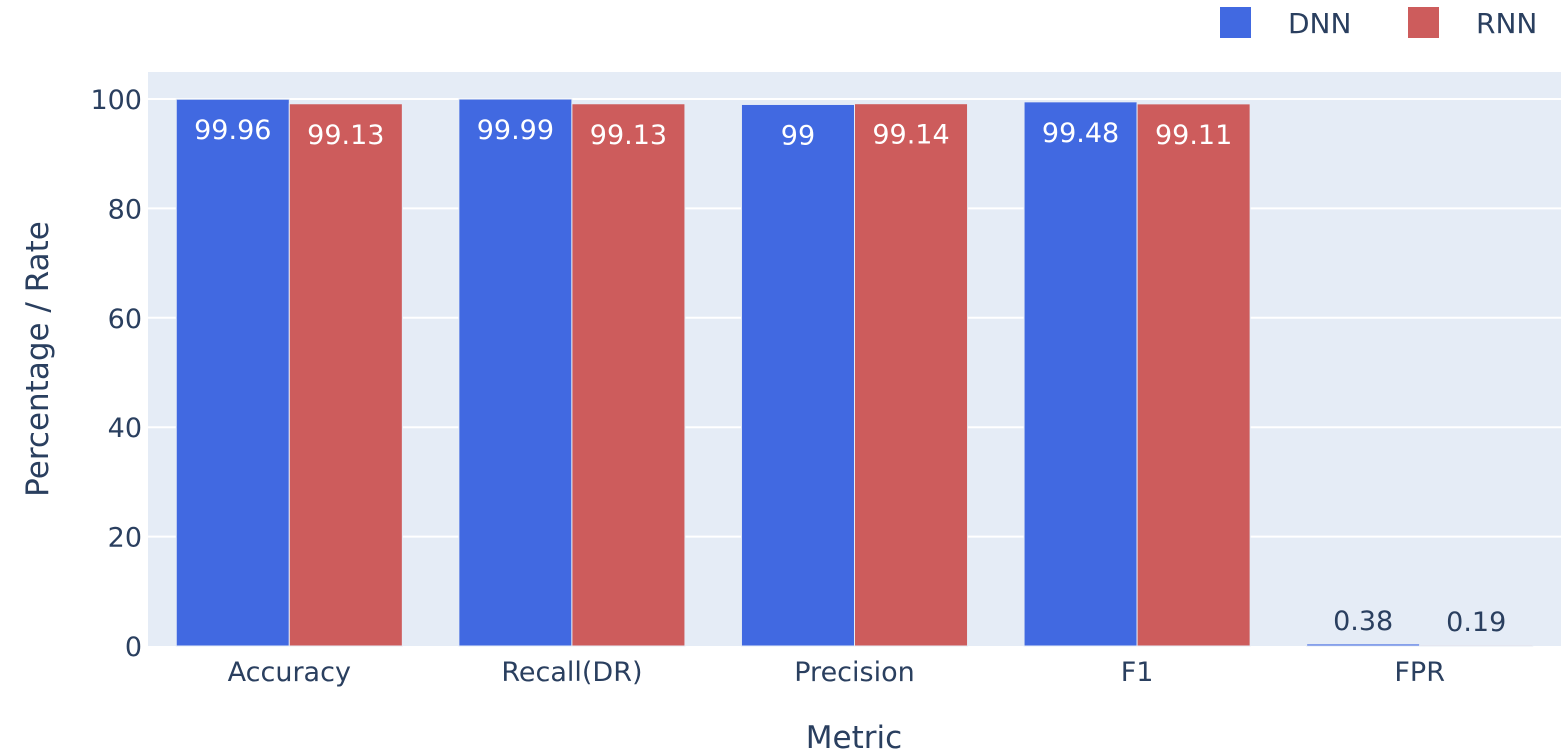 The width and height of the screenshot is (1563, 756). What do you see at coordinates (1506, 23) in the screenshot?
I see `legend-label: RNN` at bounding box center [1506, 23].